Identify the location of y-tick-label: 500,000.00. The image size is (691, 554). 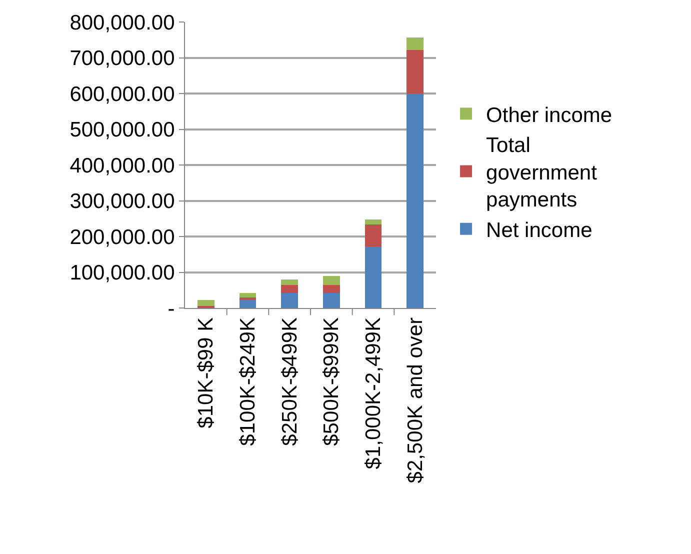
(122, 130).